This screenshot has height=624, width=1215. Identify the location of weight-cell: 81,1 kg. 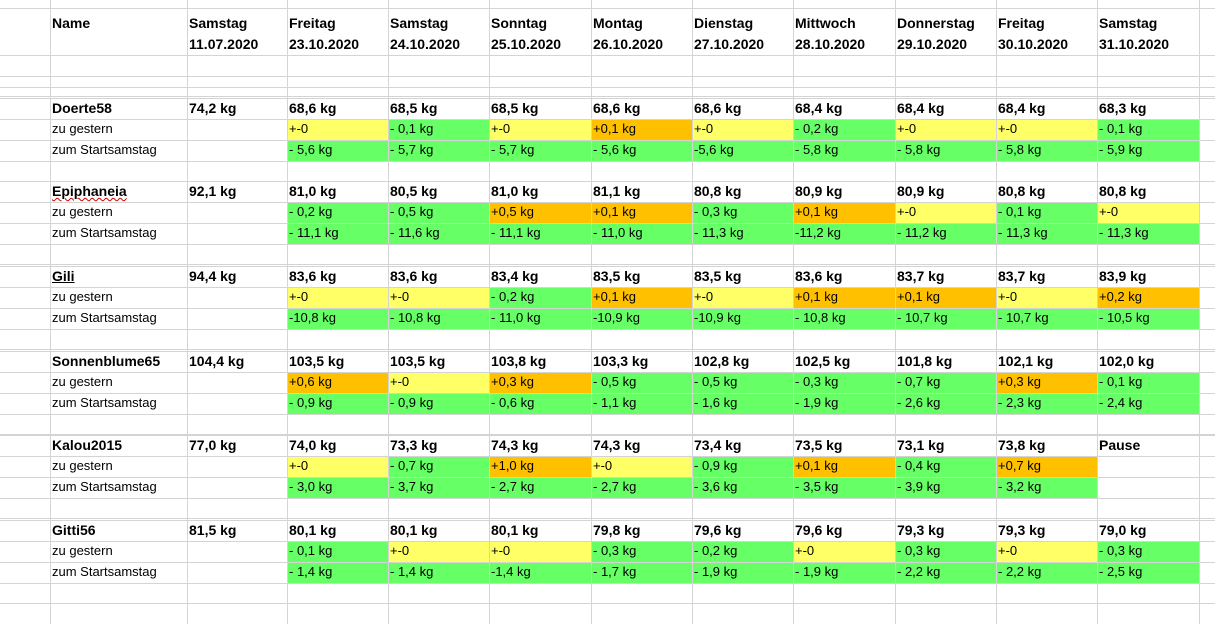
(617, 191).